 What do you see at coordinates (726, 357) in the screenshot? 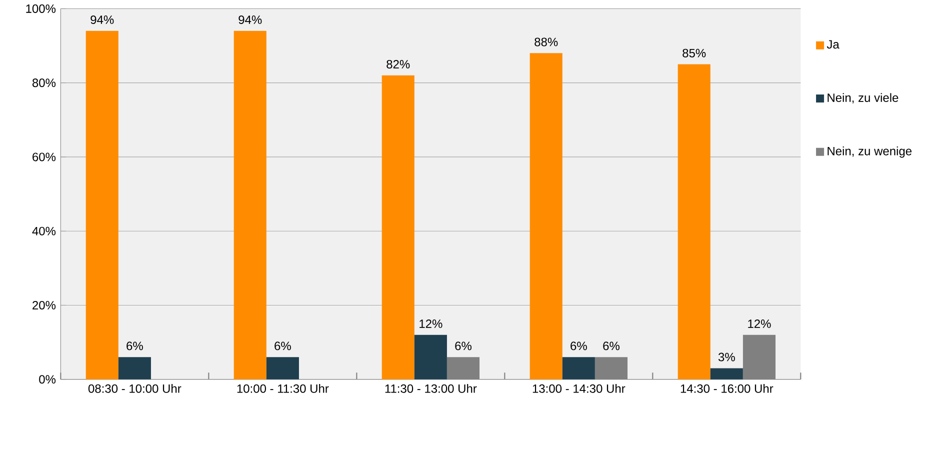
I see `data-label: 3%` at bounding box center [726, 357].